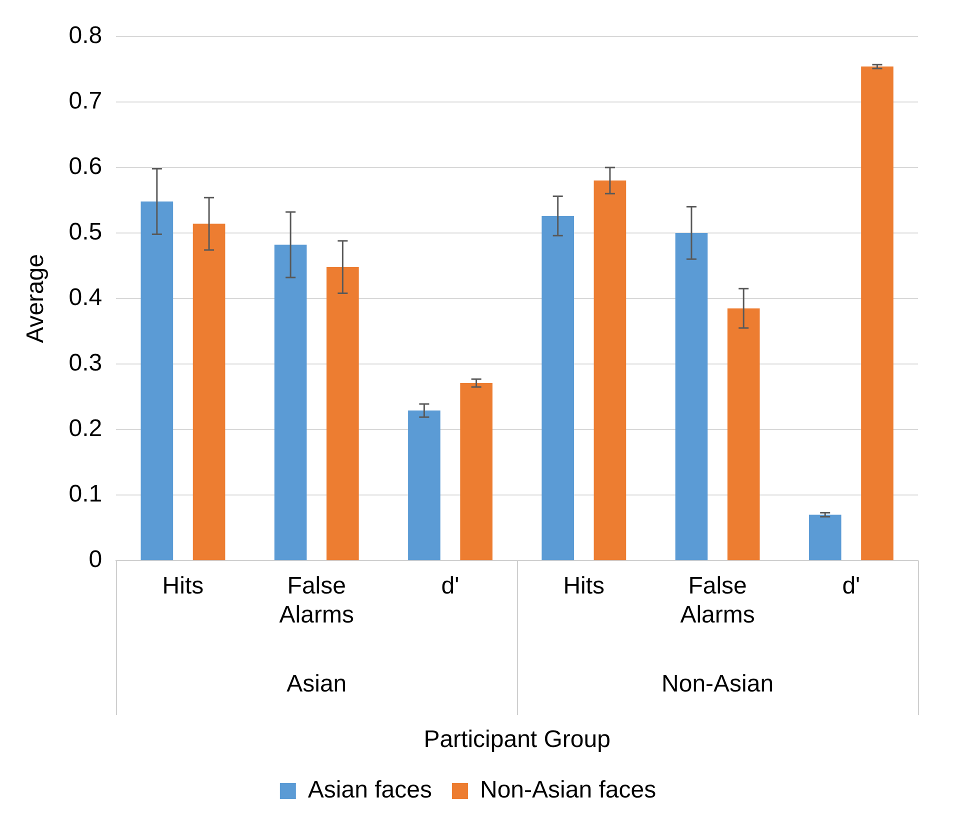  What do you see at coordinates (85, 298) in the screenshot?
I see `y-tick-label: 0.4` at bounding box center [85, 298].